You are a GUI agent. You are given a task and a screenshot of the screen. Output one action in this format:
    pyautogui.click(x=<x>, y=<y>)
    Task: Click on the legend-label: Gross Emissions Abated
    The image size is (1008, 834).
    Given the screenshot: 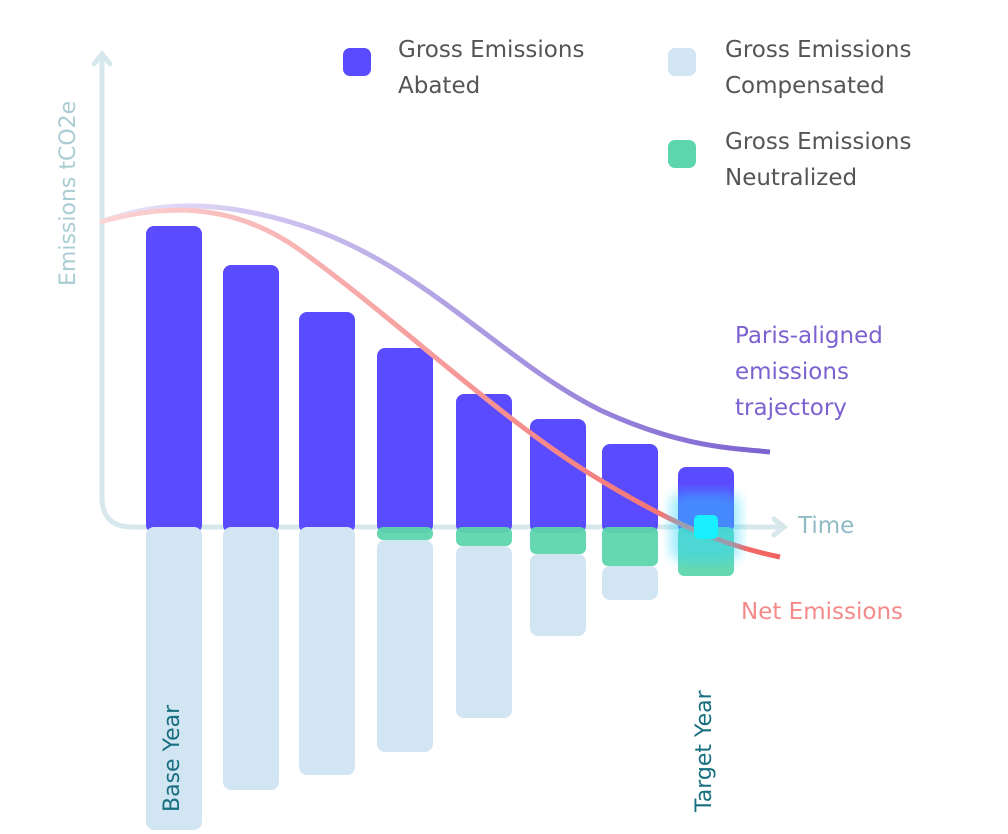 What is the action you would take?
    pyautogui.click(x=491, y=68)
    